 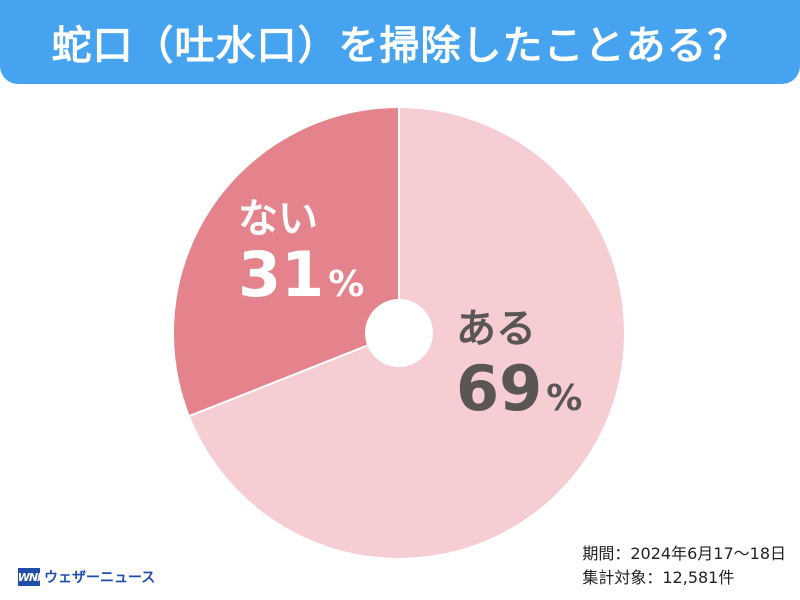 What do you see at coordinates (278, 219) in the screenshot?
I see `slice-label-nai: ない` at bounding box center [278, 219].